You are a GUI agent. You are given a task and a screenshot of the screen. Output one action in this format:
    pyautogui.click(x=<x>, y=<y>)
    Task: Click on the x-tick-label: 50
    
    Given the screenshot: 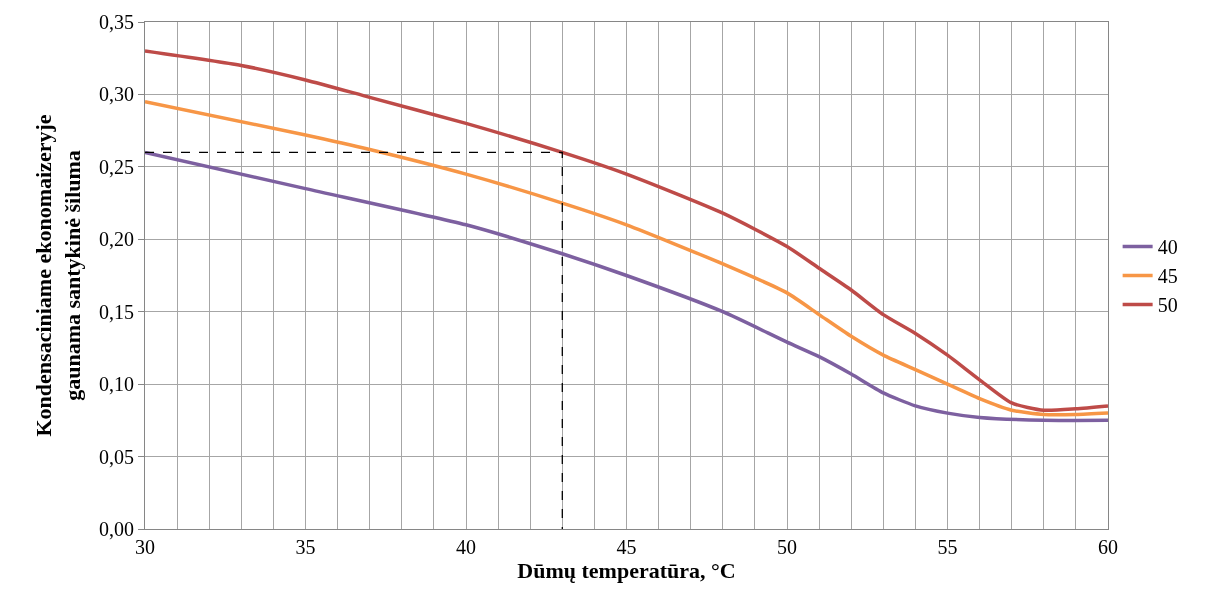 What is the action you would take?
    pyautogui.click(x=787, y=547)
    